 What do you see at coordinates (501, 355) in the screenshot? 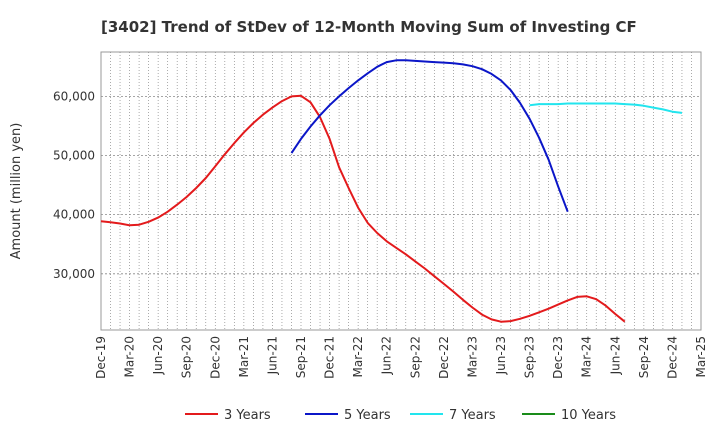
I see `x-tick-label: Jun-23` at bounding box center [501, 355].